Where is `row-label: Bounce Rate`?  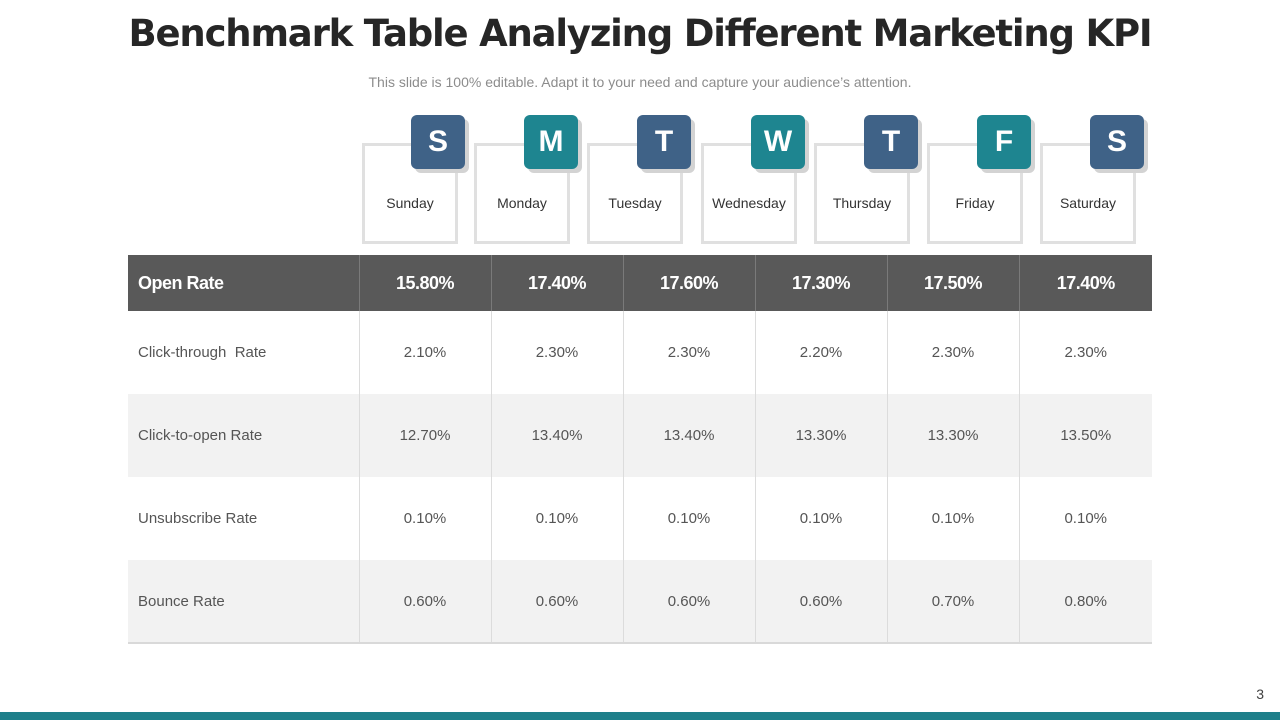 row-label: Bounce Rate is located at coordinates (243, 602).